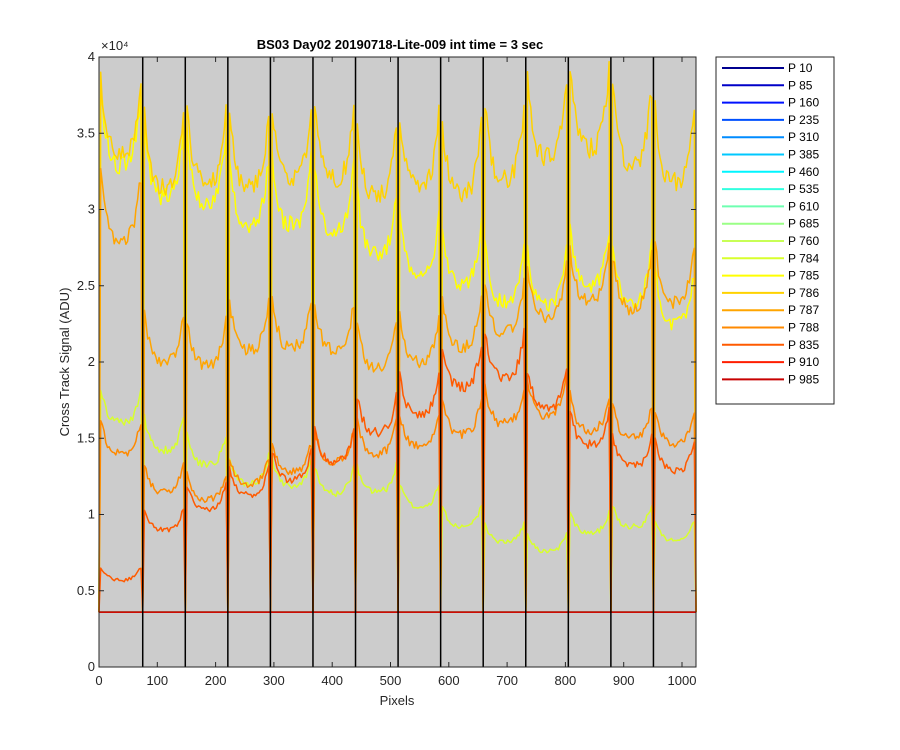 The width and height of the screenshot is (900, 750). Describe the element at coordinates (91, 514) in the screenshot. I see `y-tick-label: 1` at that location.